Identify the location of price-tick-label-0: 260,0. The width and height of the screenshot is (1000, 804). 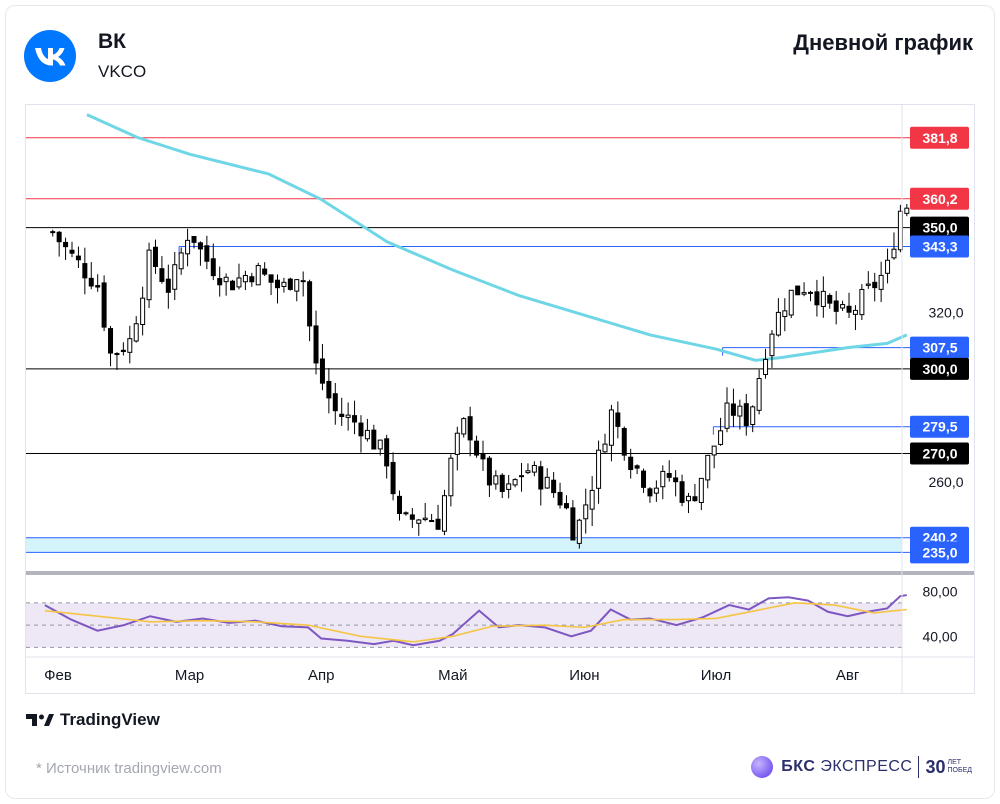
(945, 482).